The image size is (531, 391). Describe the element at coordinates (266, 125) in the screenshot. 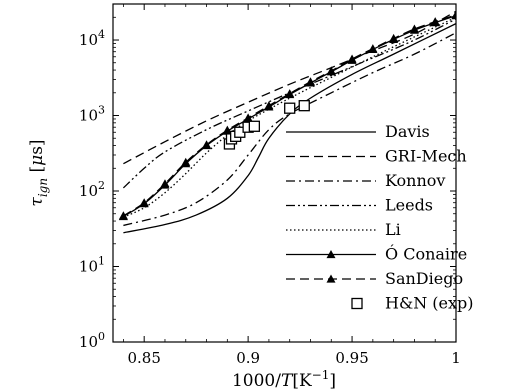

I see `series-h-n-exp` at that location.